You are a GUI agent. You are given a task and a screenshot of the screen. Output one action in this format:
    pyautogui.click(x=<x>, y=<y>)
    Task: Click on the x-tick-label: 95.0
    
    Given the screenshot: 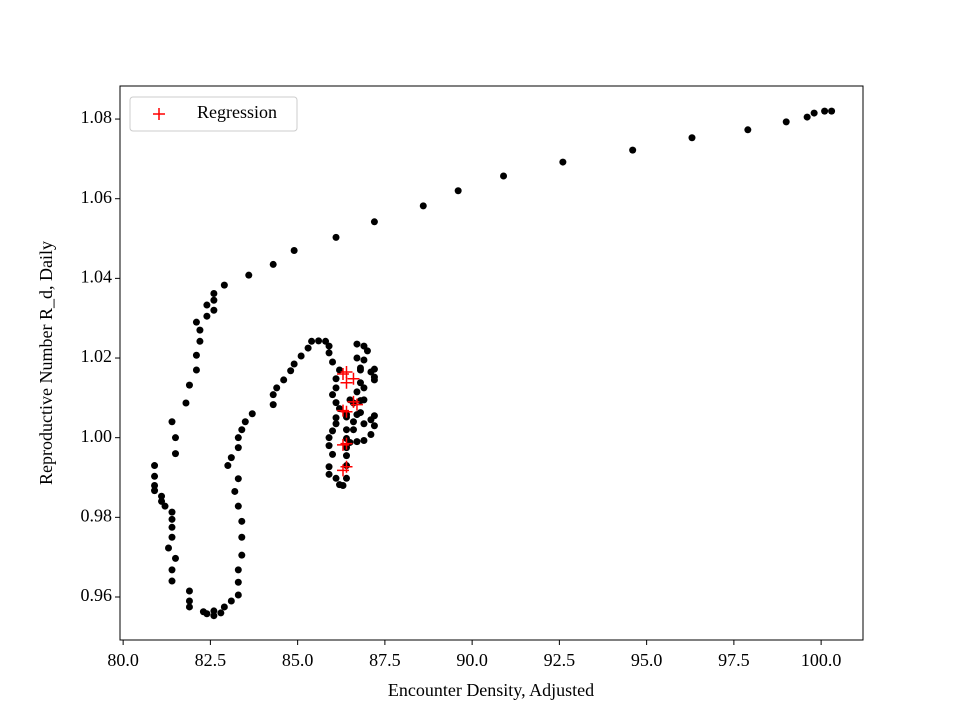 What is the action you would take?
    pyautogui.click(x=647, y=660)
    